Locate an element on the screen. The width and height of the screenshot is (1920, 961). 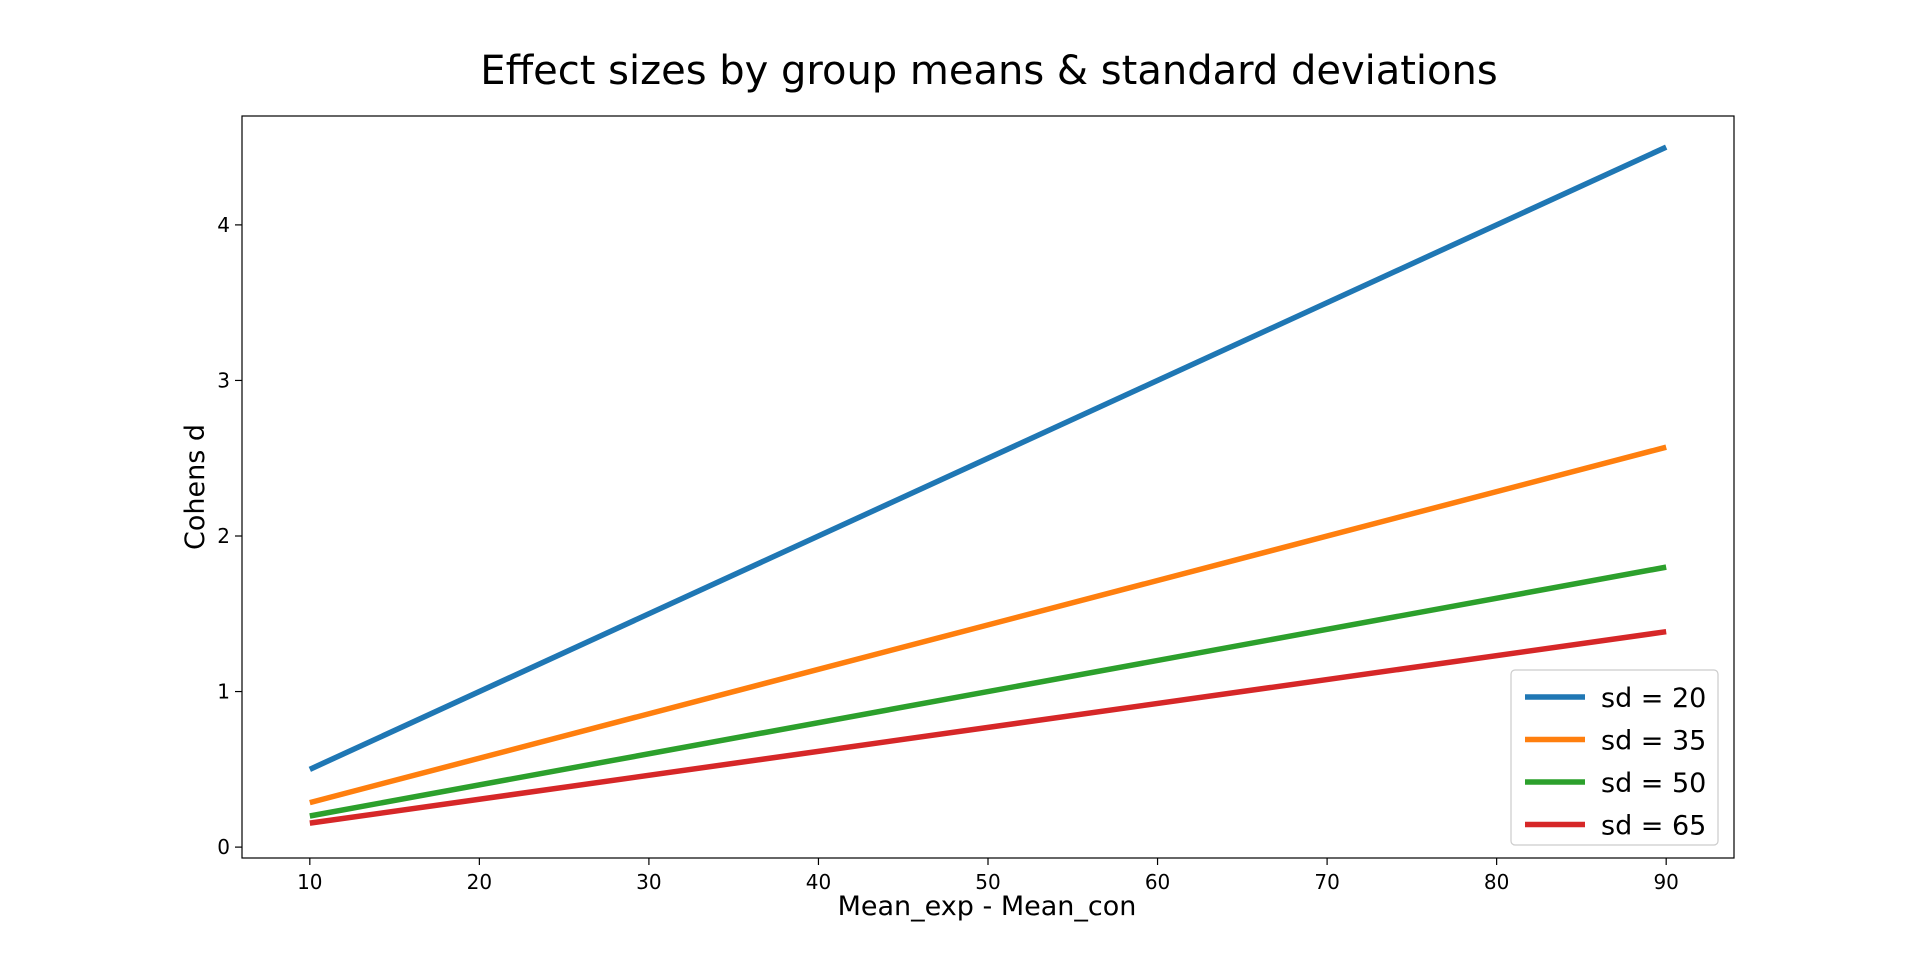
y-axis: 0 1 2 3 4 is located at coordinates (229, 536).